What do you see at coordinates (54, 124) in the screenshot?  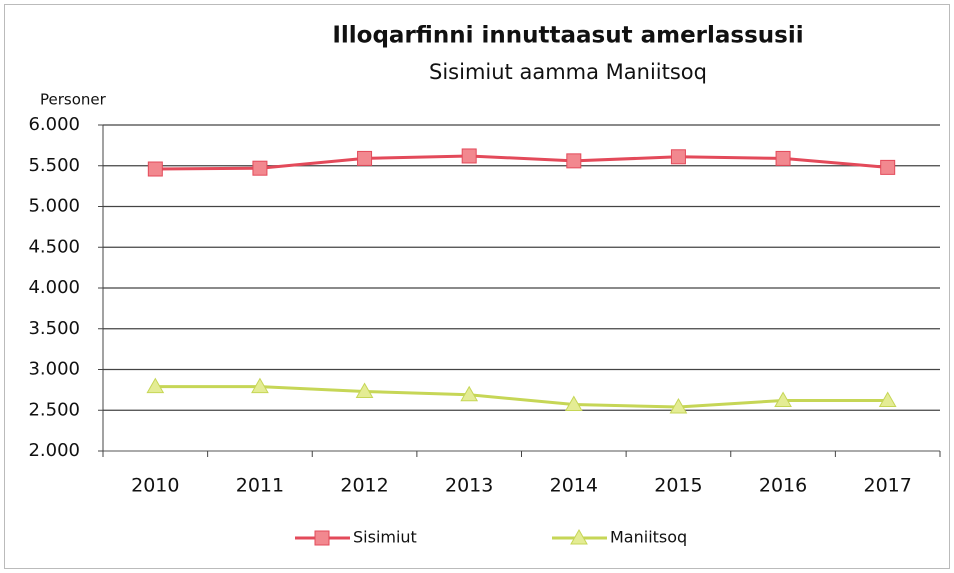 I see `y-tick-label: 6.000` at bounding box center [54, 124].